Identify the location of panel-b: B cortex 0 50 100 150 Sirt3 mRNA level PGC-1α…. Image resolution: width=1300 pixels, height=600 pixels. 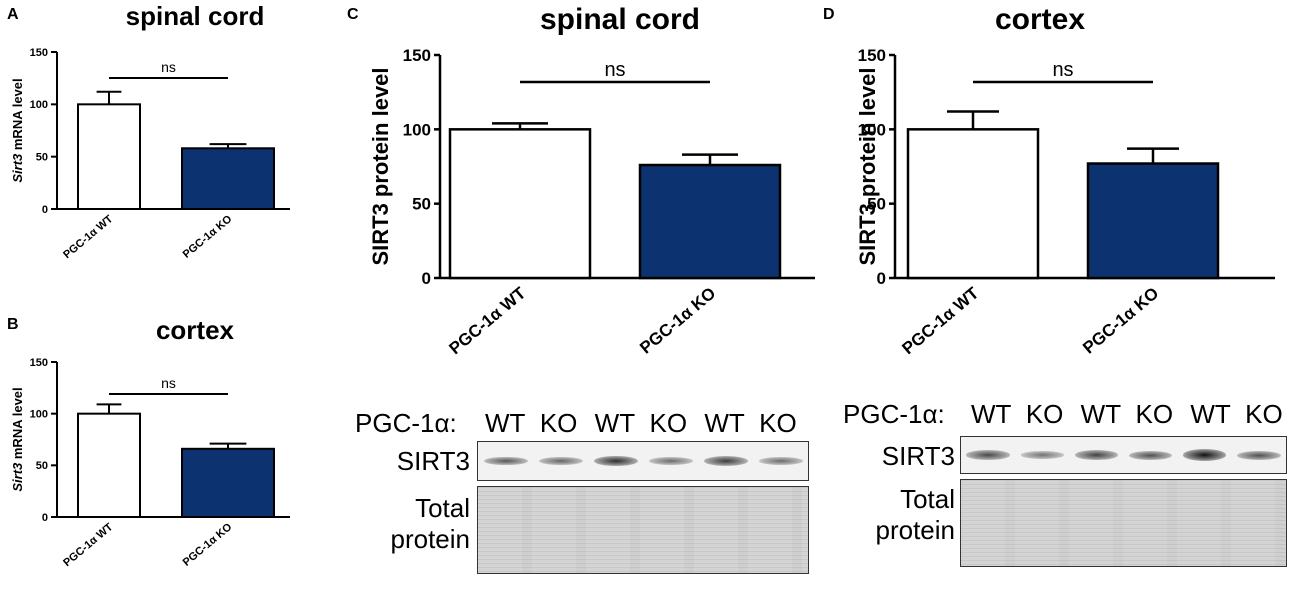
(150, 455).